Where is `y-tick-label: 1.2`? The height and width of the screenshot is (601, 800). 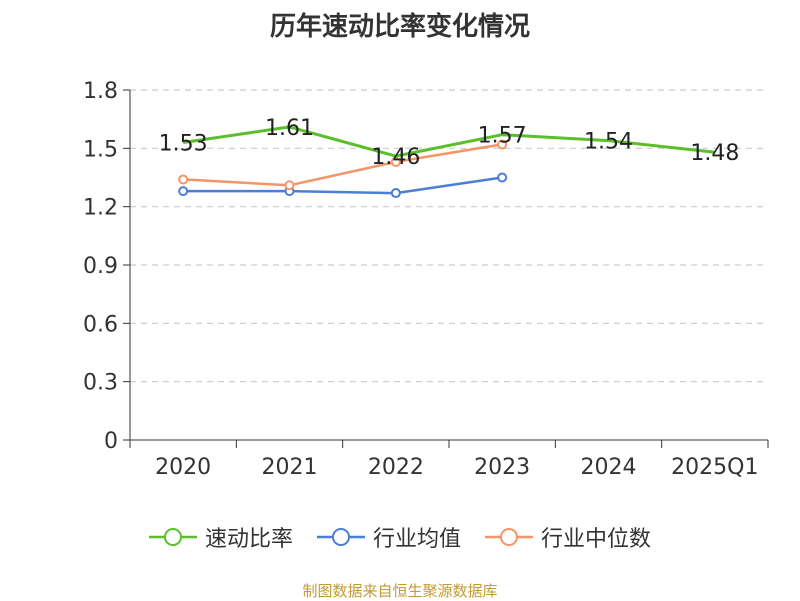
y-tick-label: 1.2 is located at coordinates (100, 208).